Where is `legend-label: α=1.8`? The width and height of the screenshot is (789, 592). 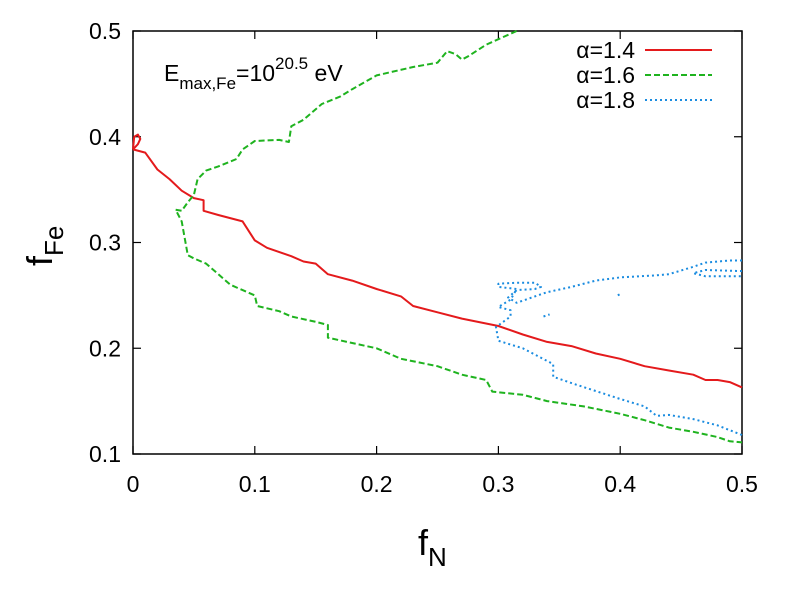 legend-label: α=1.8 is located at coordinates (605, 100).